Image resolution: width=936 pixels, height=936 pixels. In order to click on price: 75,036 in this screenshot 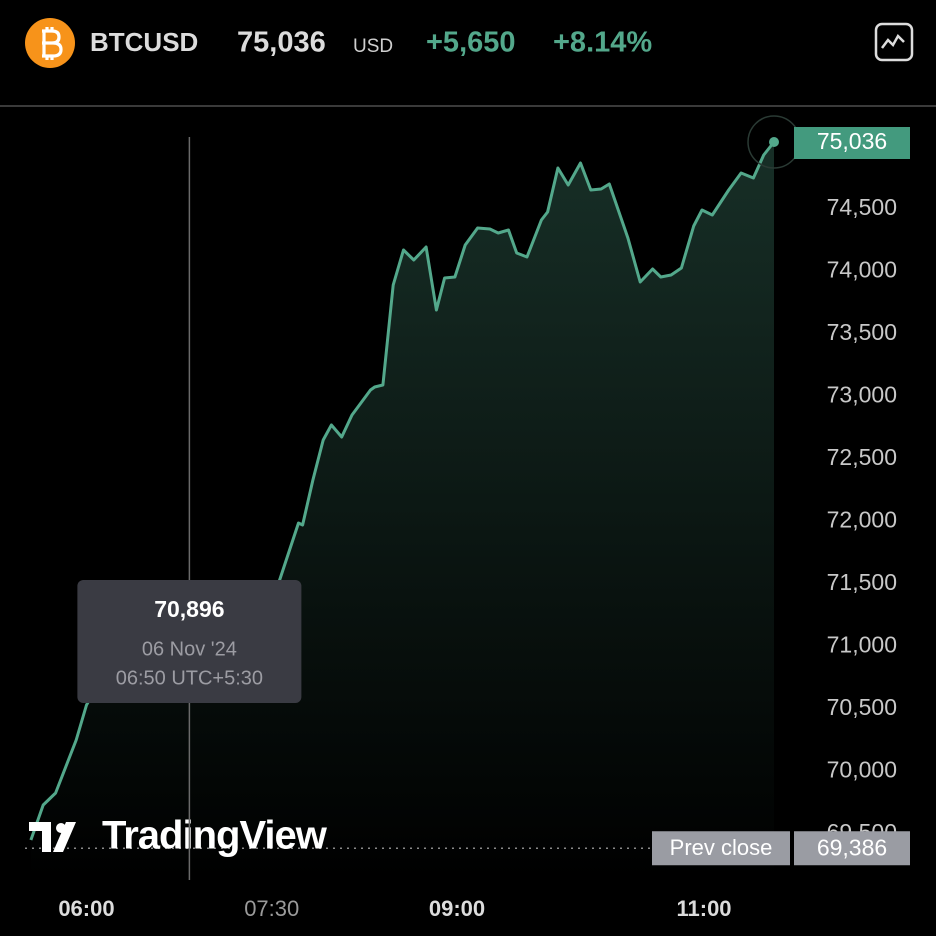, I will do `click(281, 43)`.